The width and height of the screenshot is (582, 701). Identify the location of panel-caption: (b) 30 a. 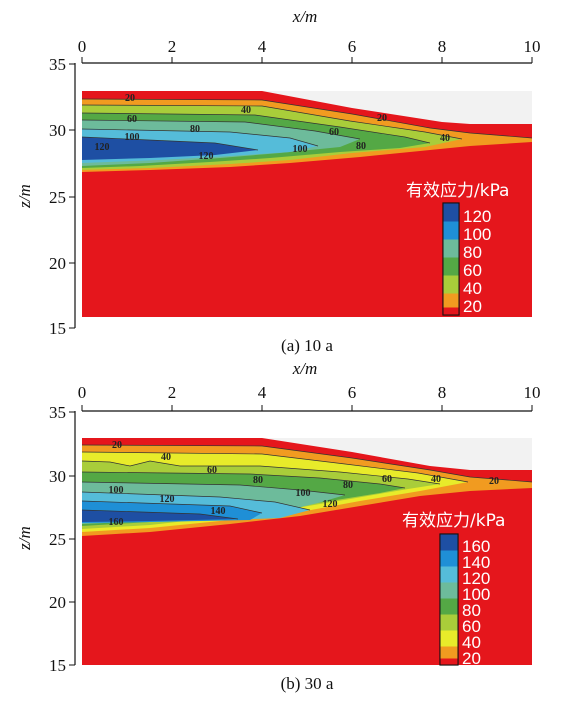
(307, 683).